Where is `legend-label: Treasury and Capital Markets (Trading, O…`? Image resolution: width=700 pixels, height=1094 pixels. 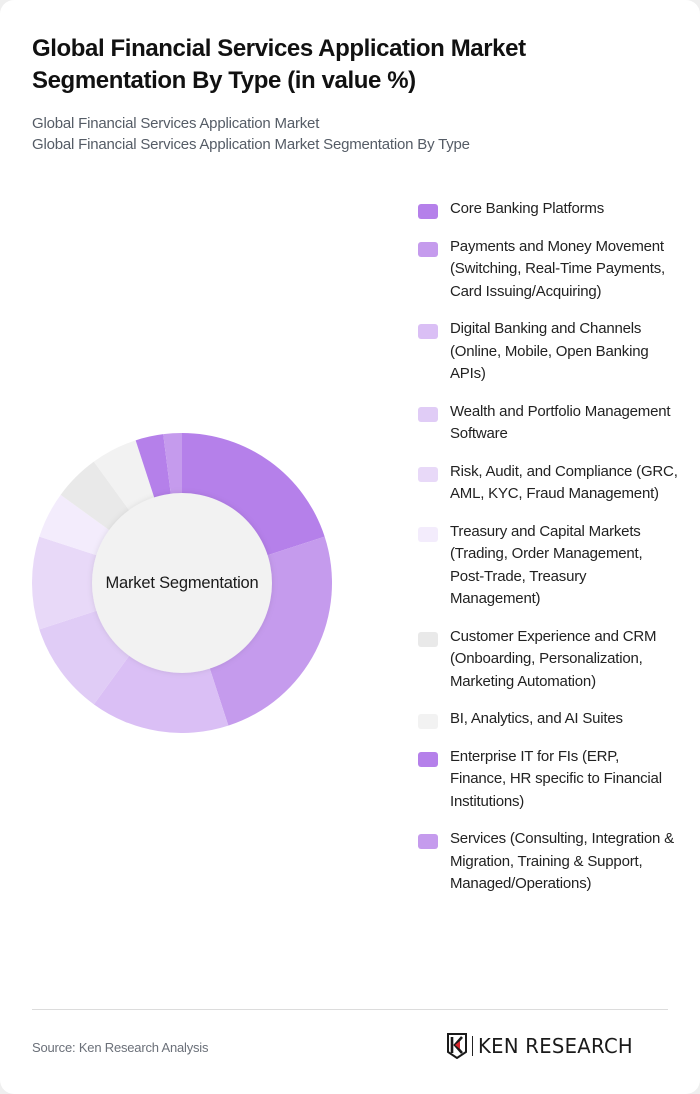
legend-label: Treasury and Capital Markets (Trading, O… is located at coordinates (546, 565).